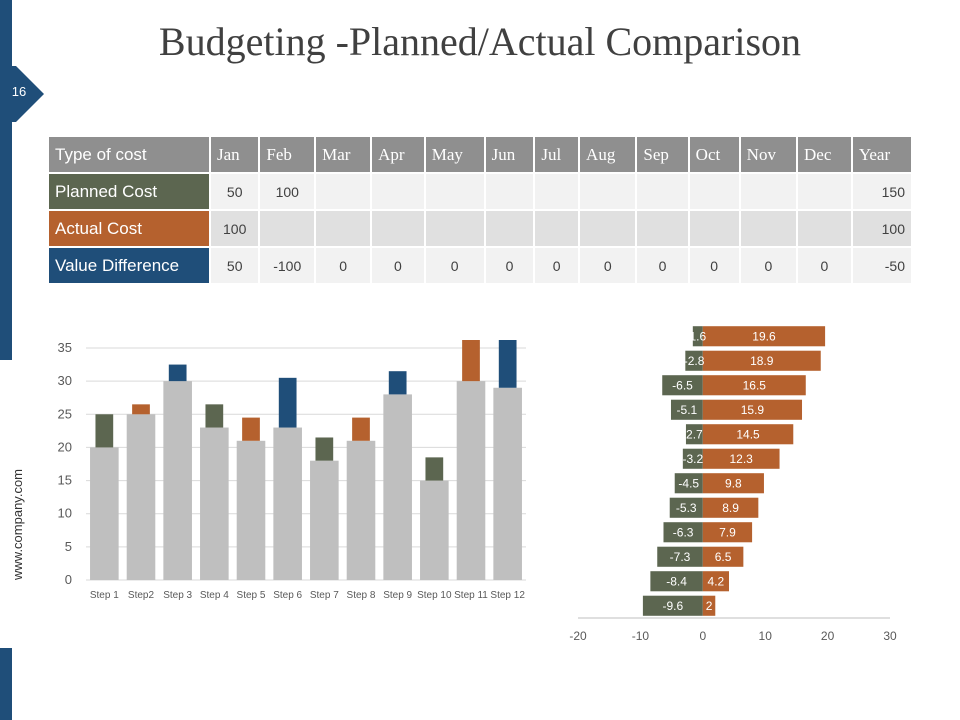 The image size is (960, 720). I want to click on data-label-positive: 12.3, so click(741, 459).